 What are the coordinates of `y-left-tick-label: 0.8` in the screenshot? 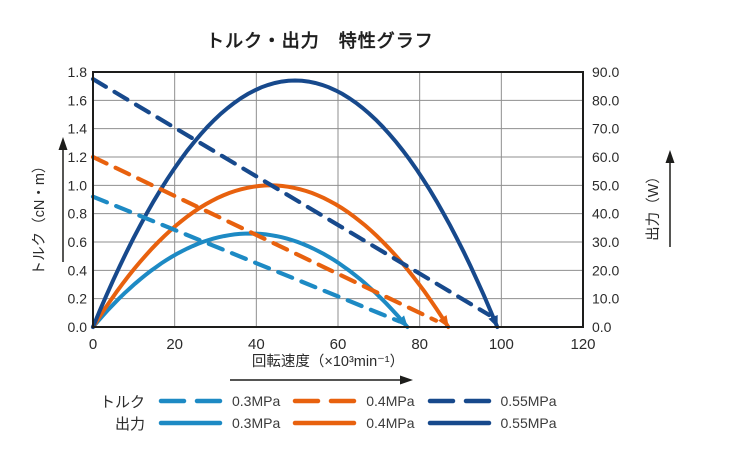 It's located at (78, 214).